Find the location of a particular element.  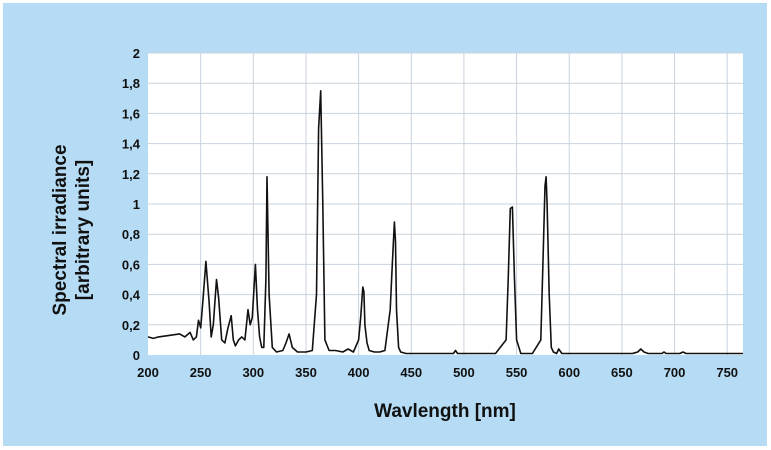

x-tick-label: 550 is located at coordinates (517, 372).